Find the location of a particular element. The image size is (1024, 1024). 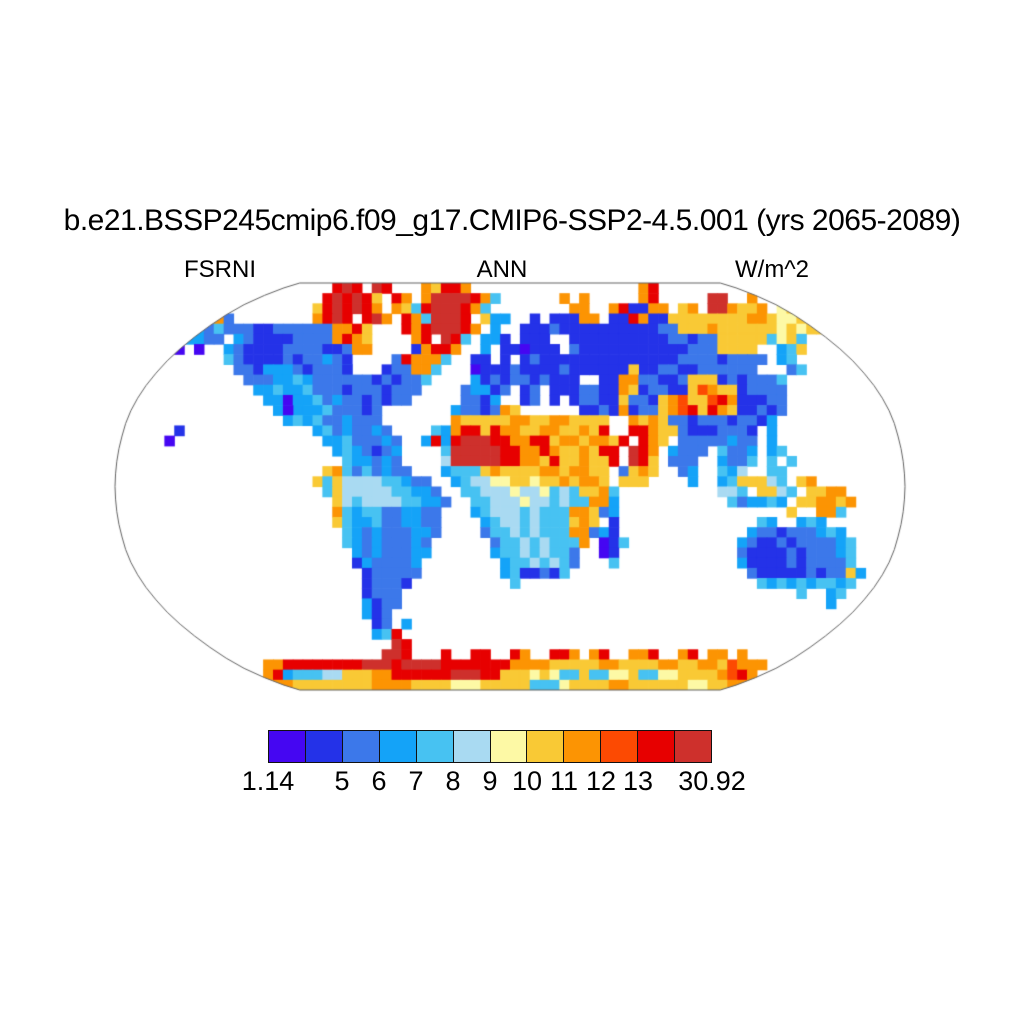

colorbar-tick-label: 8 is located at coordinates (453, 781).